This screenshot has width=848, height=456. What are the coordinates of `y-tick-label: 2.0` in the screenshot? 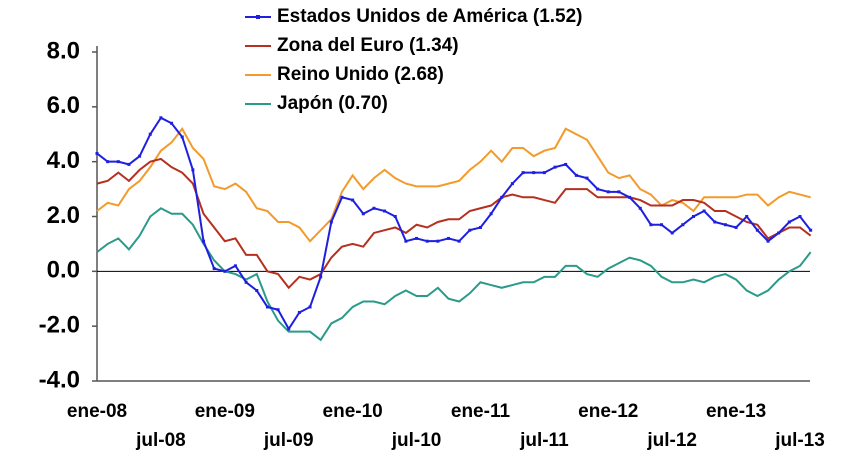 It's located at (63, 215).